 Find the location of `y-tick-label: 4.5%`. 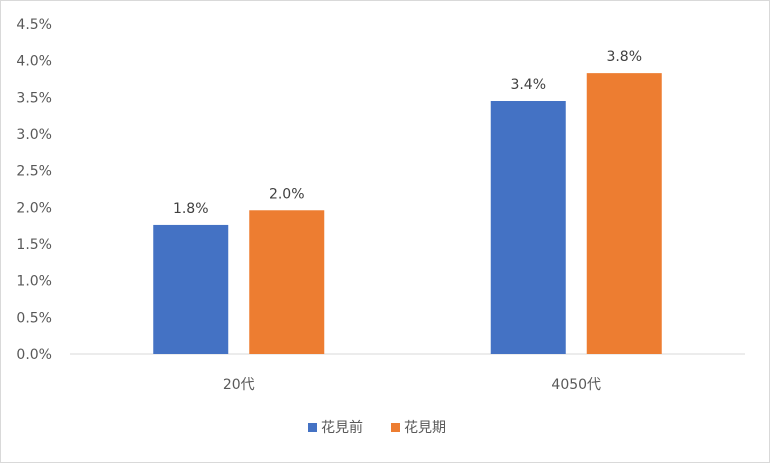

y-tick-label: 4.5% is located at coordinates (34, 25).